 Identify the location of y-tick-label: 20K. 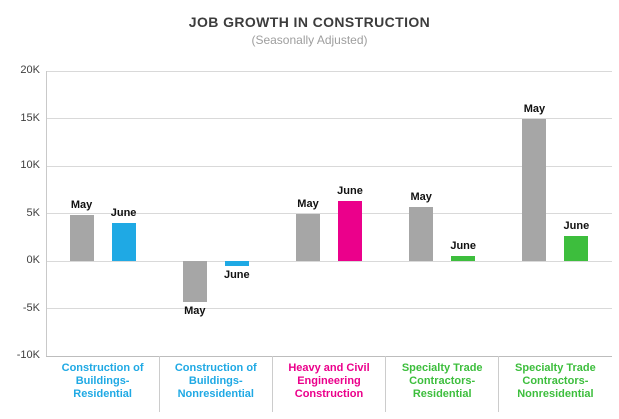
(30, 70).